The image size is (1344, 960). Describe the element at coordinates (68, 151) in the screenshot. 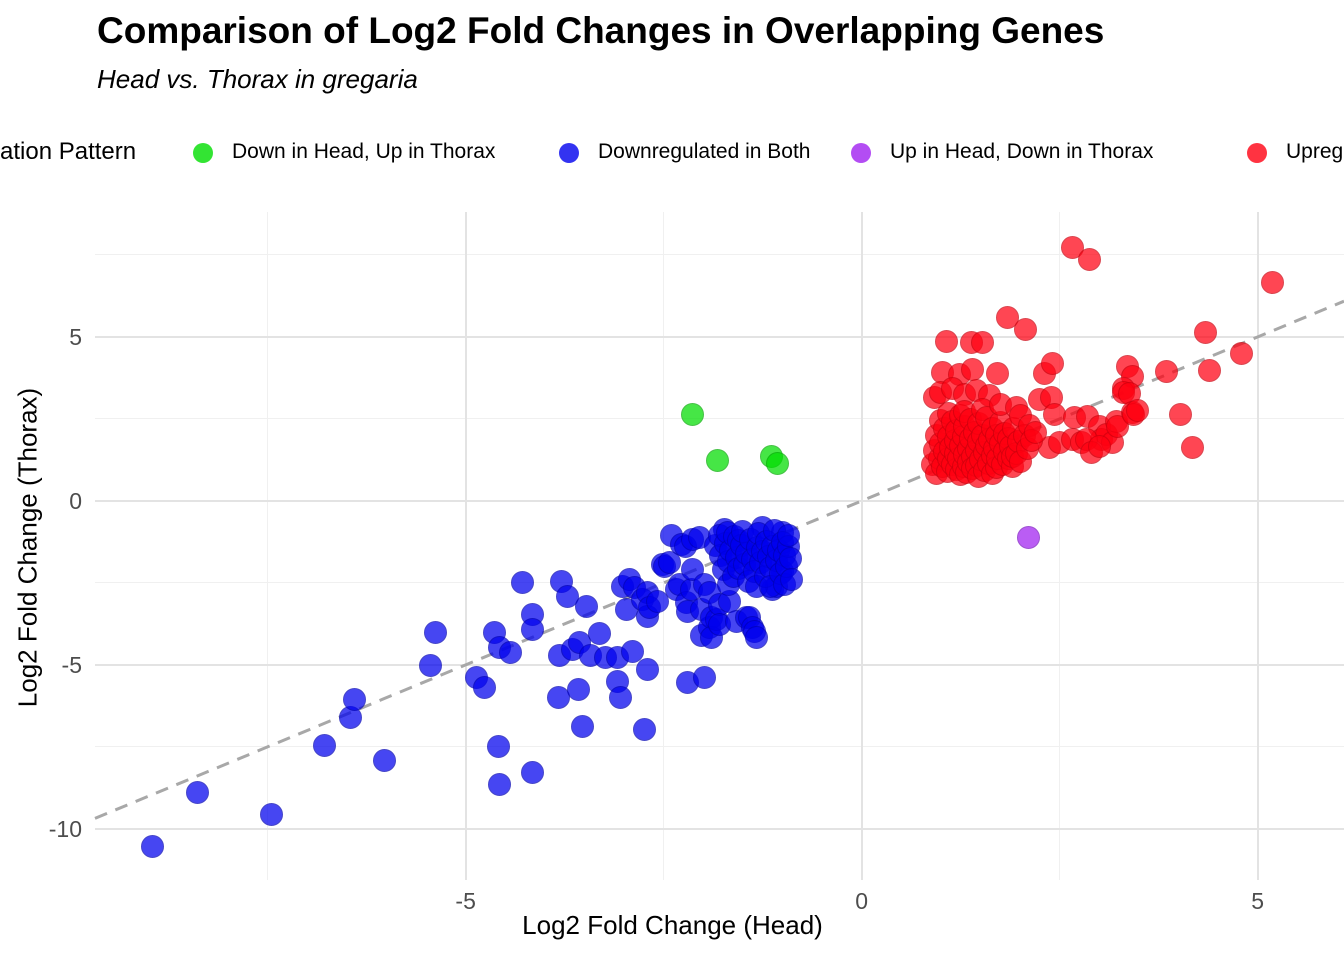

I see `legend-title: ation Pattern` at that location.